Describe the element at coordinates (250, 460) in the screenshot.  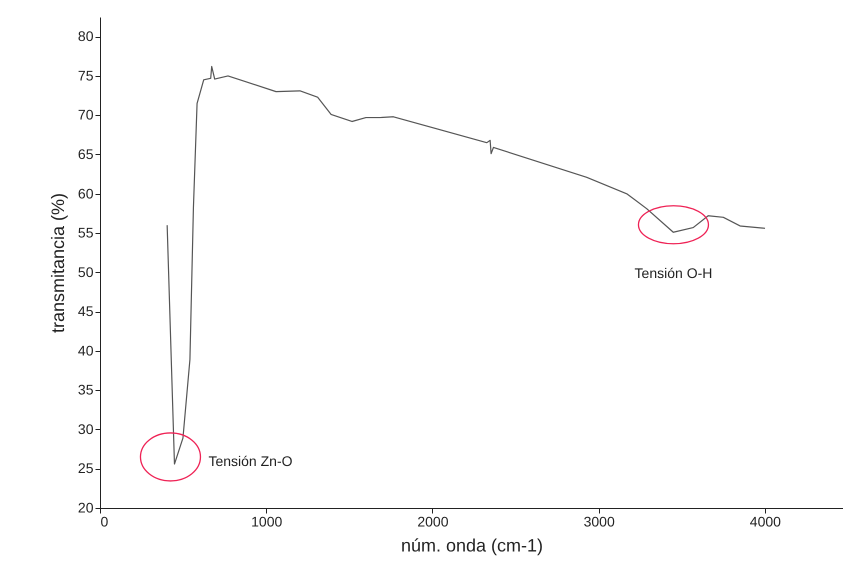
I see `annotation: Tensión Zn-O` at that location.